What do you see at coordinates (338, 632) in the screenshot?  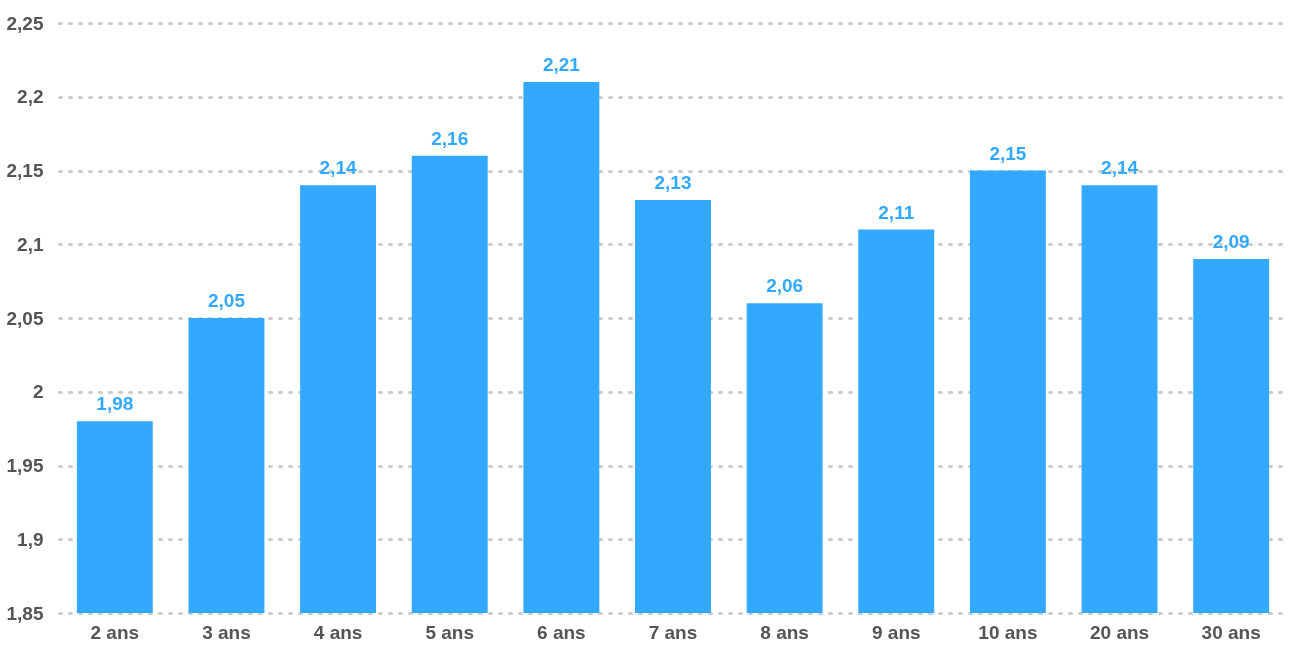 I see `x-tick-label: 4 ans` at bounding box center [338, 632].